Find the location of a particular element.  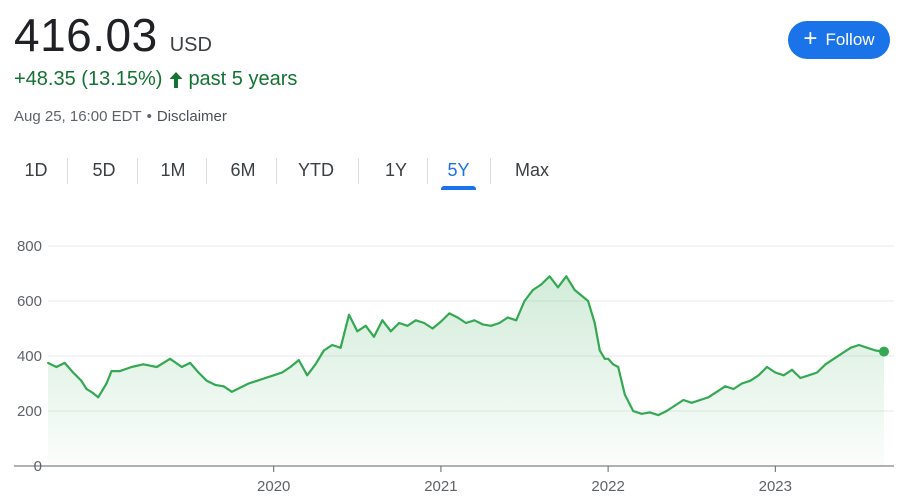

timestamp: Aug 25, 16:00 EDT is located at coordinates (78, 116).